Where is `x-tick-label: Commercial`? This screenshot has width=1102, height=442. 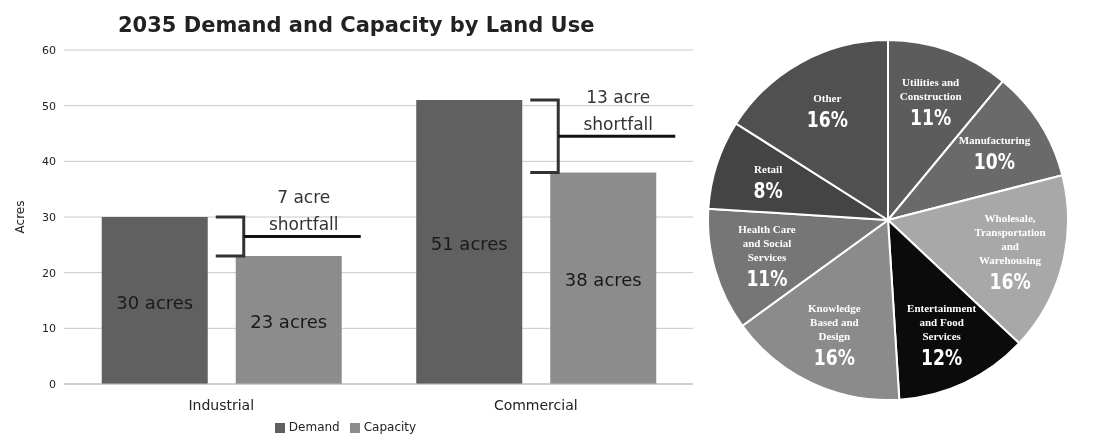 x-tick-label: Commercial is located at coordinates (535, 404).